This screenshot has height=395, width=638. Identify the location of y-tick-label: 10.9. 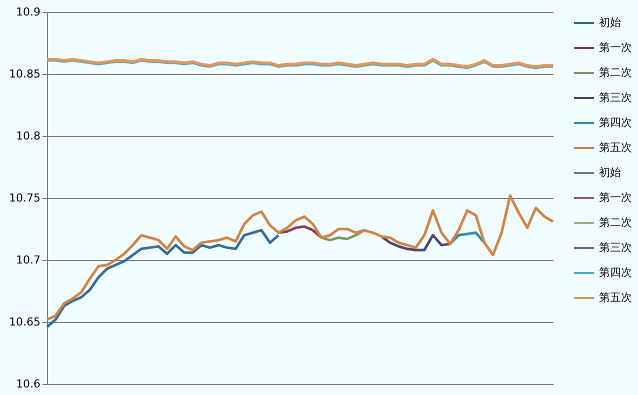
(28, 12).